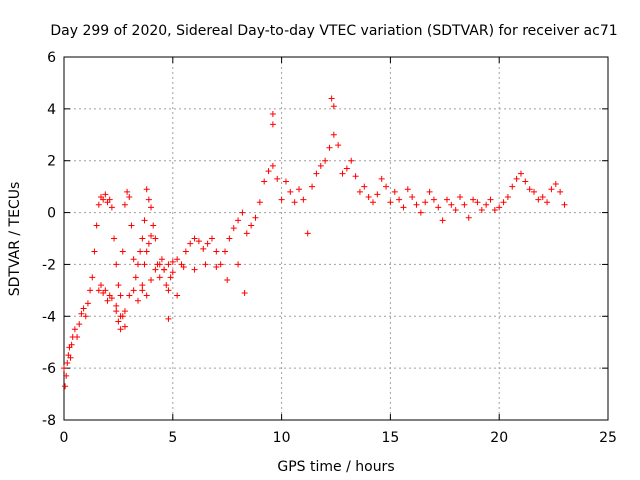 The width and height of the screenshot is (640, 480). I want to click on y-axis-label: SDTVAR / TECUs, so click(15, 239).